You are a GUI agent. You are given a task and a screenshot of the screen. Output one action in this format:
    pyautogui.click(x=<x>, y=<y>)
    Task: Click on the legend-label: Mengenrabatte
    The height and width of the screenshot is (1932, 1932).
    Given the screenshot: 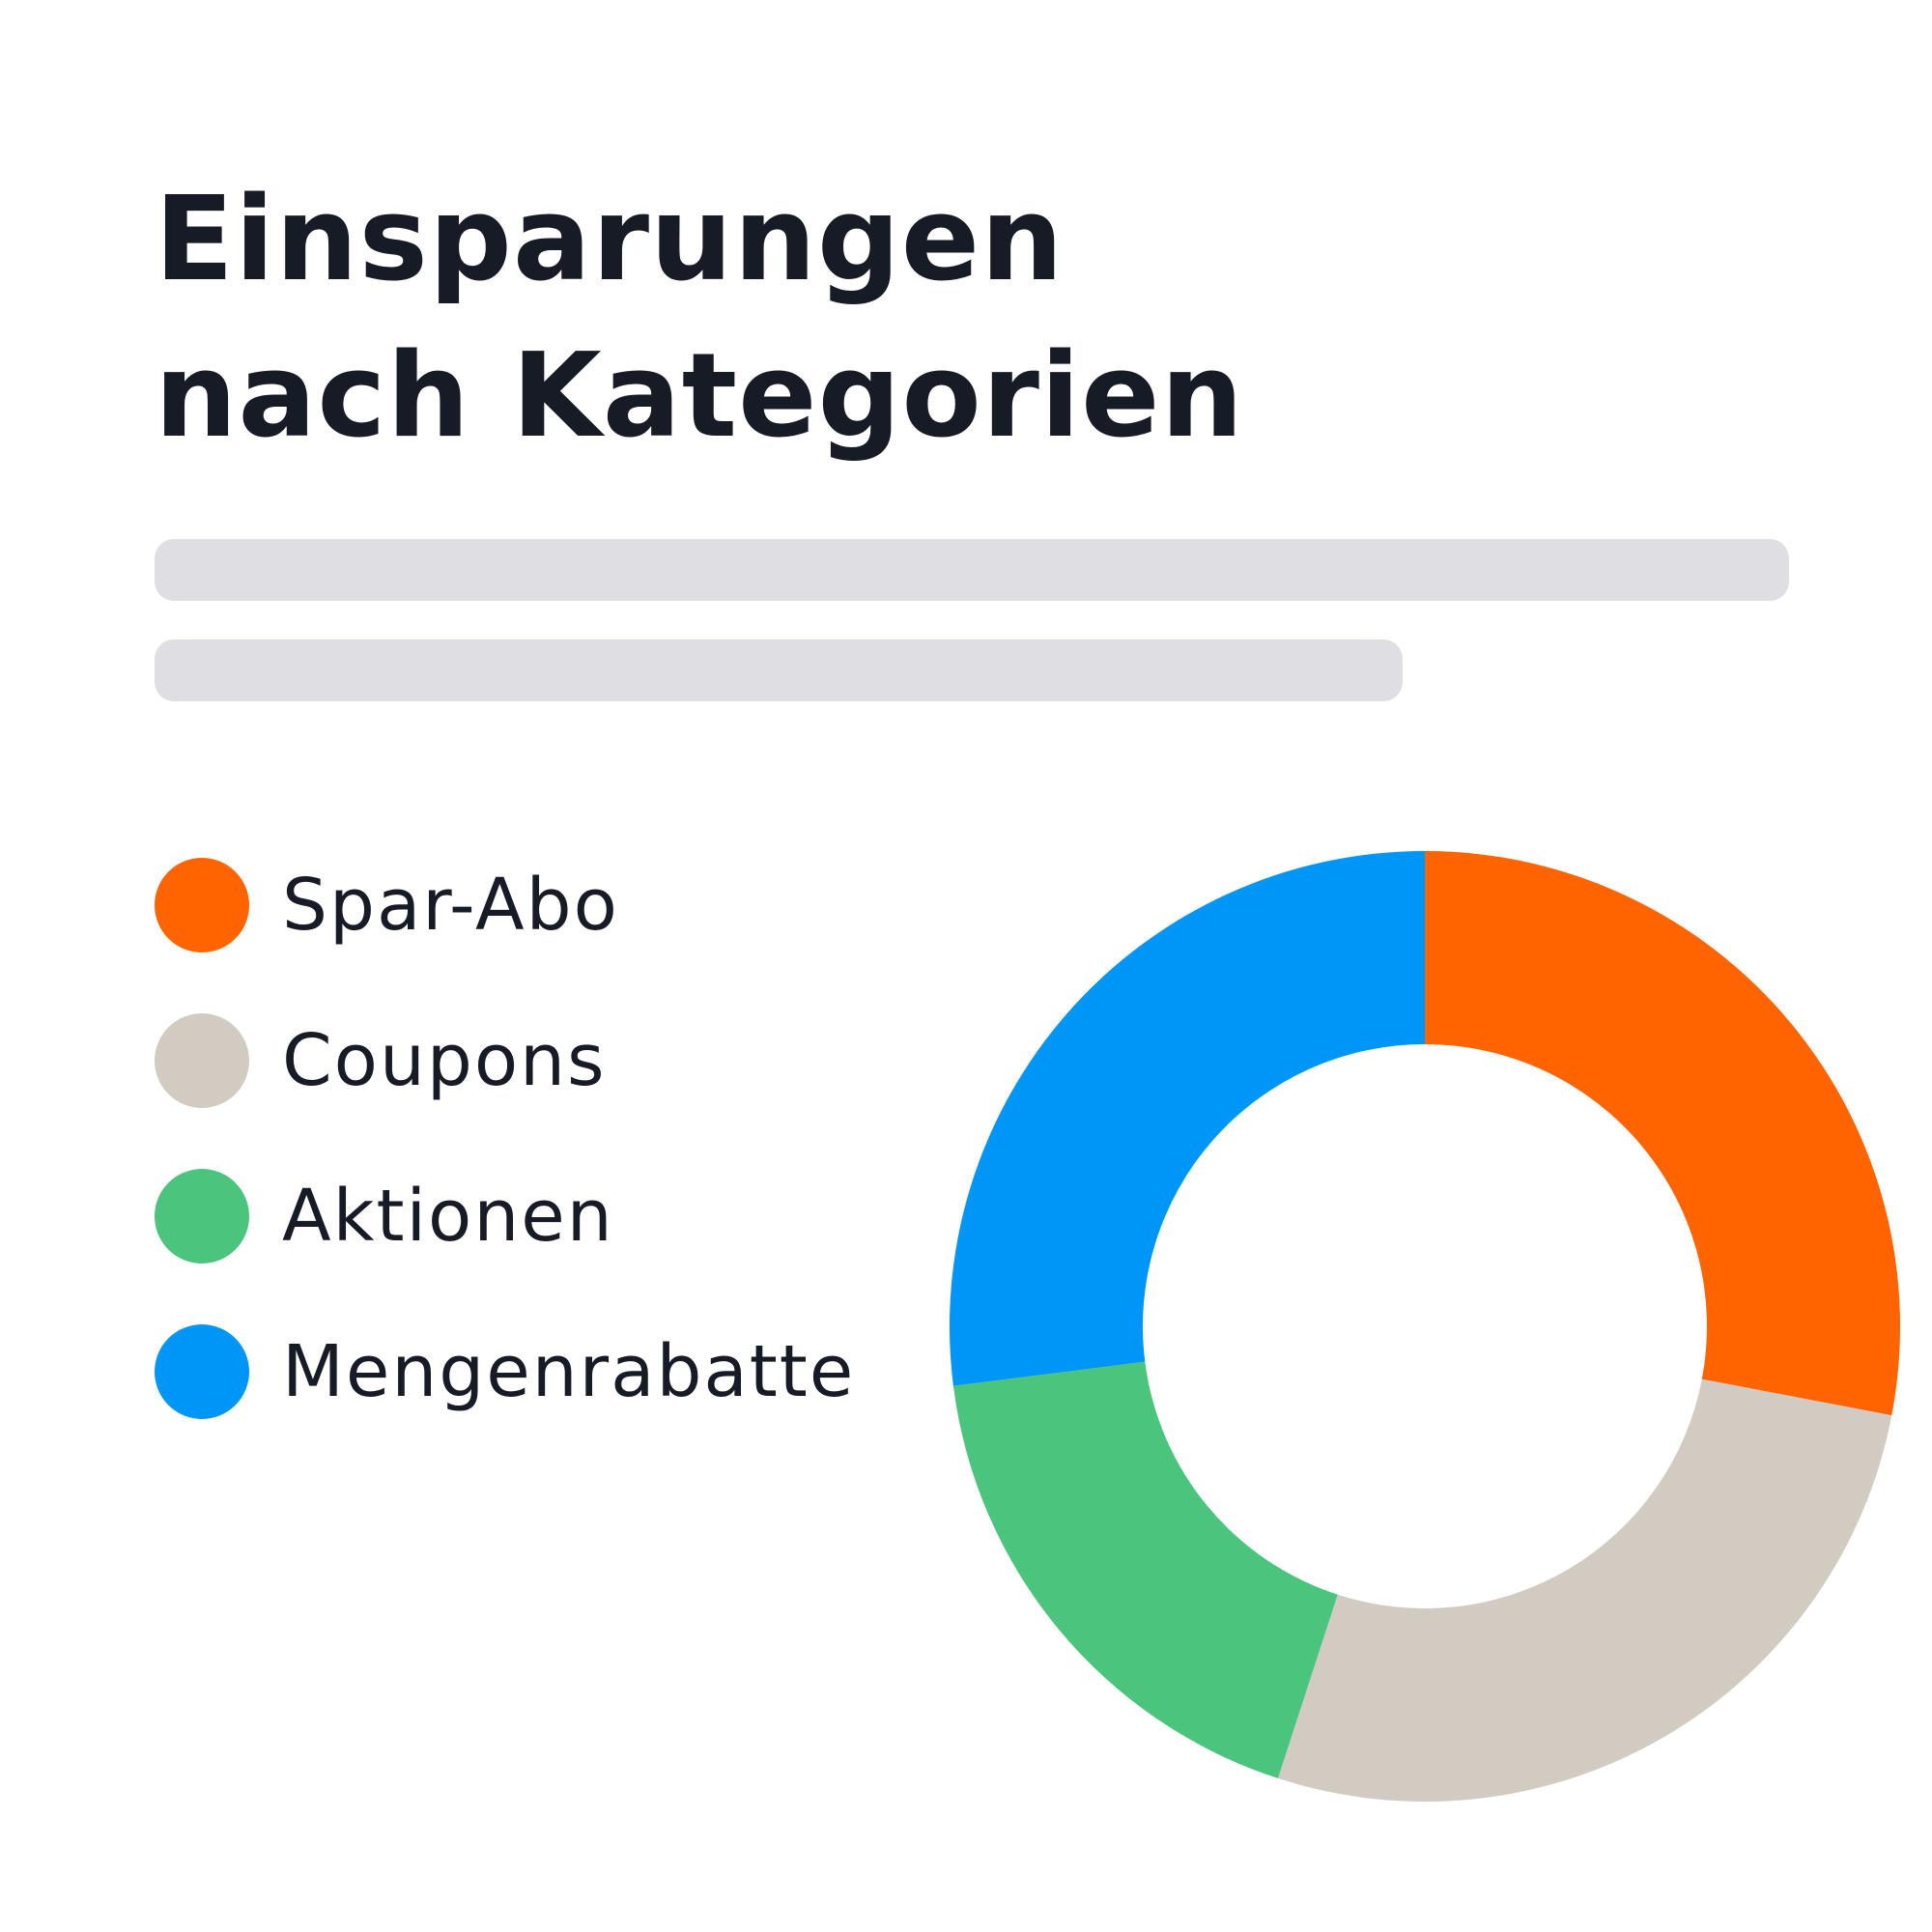 What is the action you would take?
    pyautogui.click(x=569, y=1371)
    